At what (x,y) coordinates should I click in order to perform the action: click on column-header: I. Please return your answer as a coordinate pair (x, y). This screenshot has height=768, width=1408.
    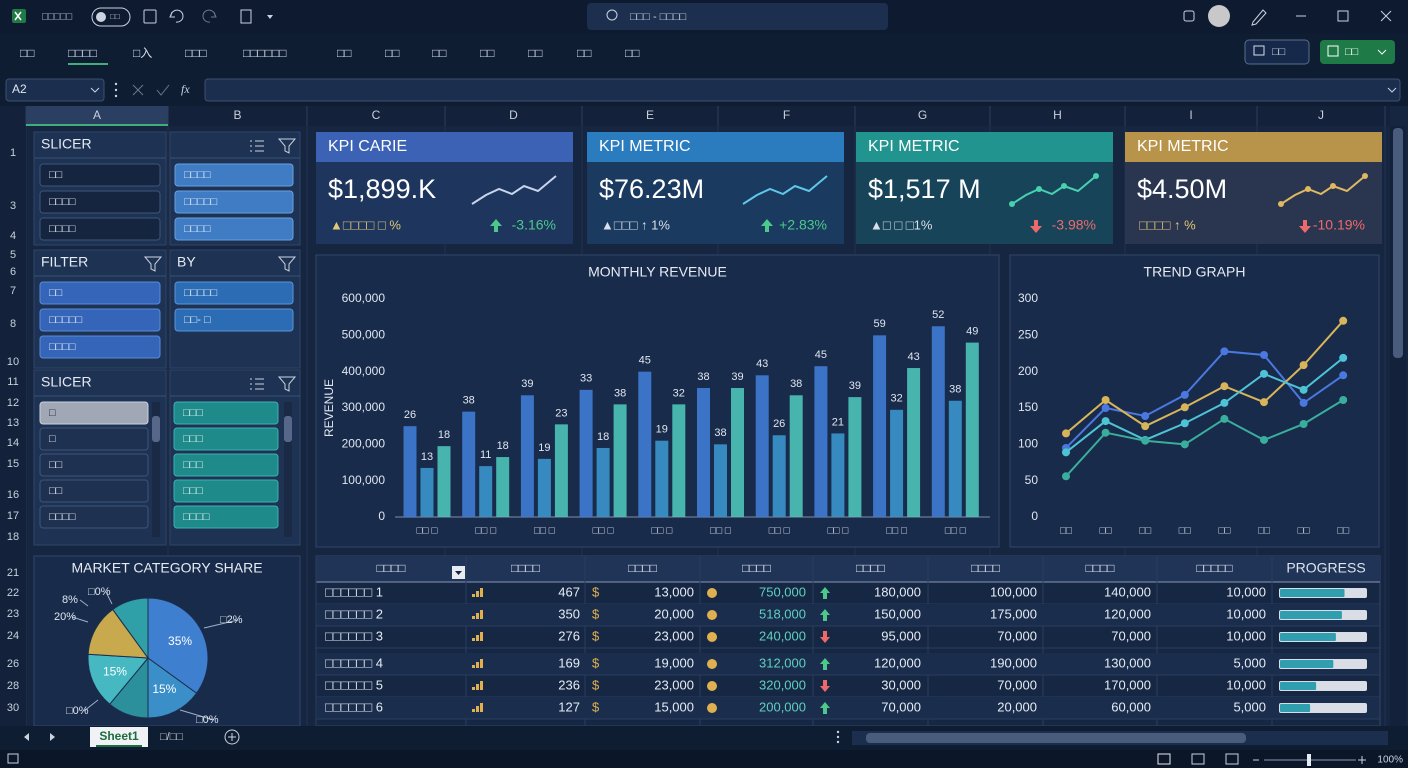
    Looking at the image, I should click on (1190, 115).